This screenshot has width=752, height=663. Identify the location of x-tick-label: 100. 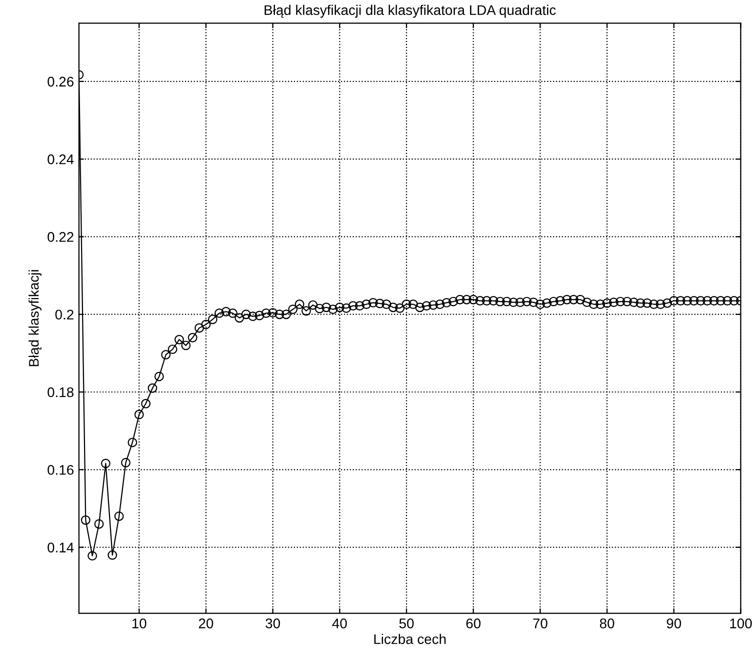
(741, 623).